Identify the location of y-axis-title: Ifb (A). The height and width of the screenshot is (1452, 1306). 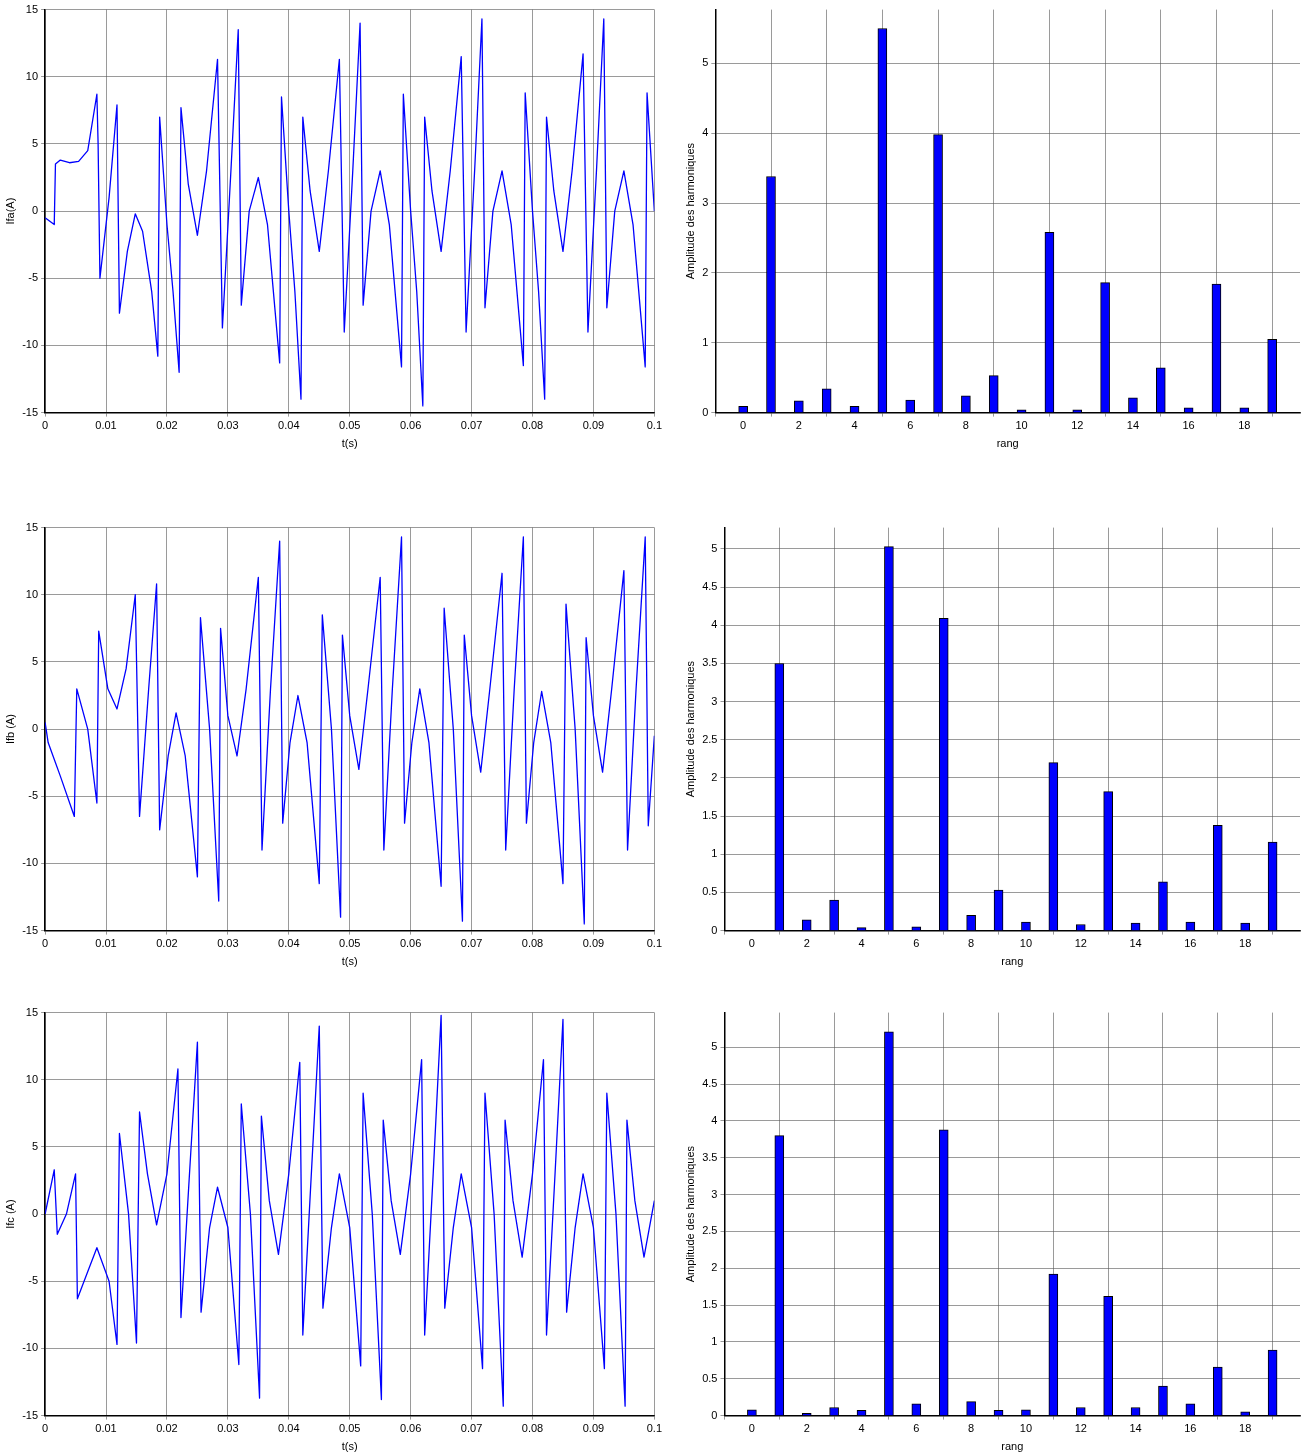
(9, 729).